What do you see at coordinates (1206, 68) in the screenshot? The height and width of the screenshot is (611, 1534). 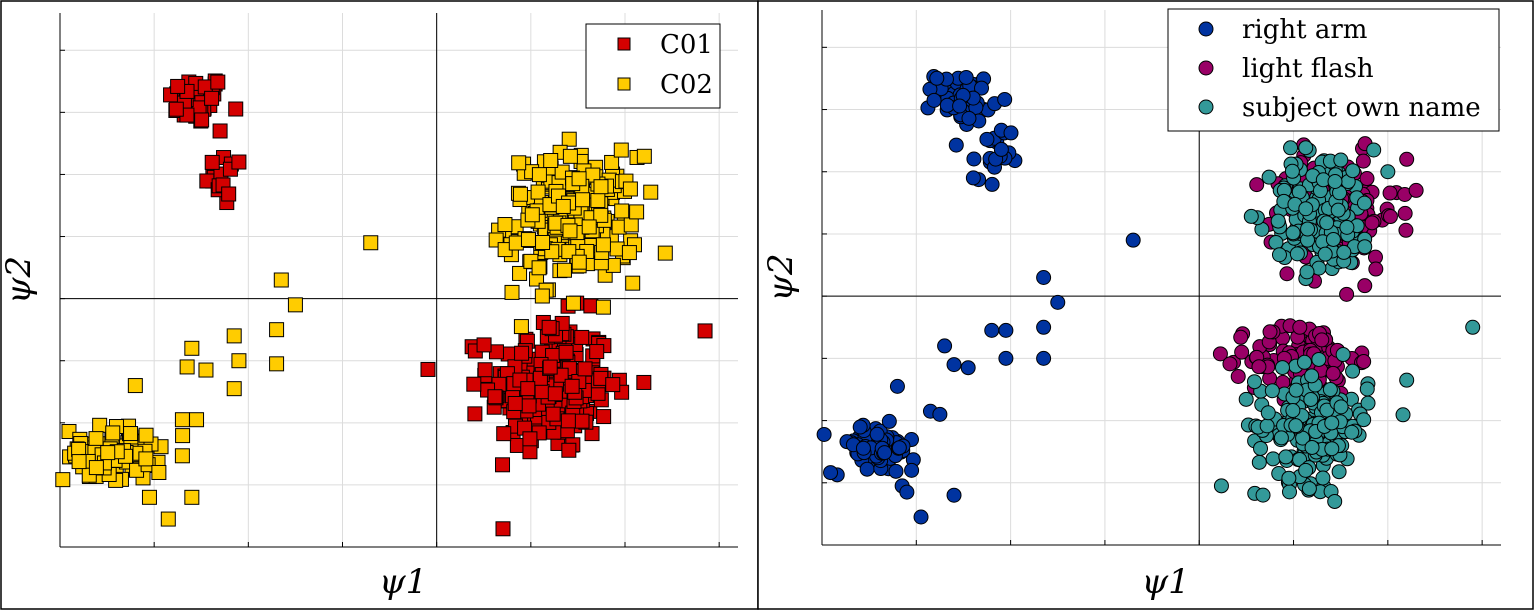 I see `legend-marker` at bounding box center [1206, 68].